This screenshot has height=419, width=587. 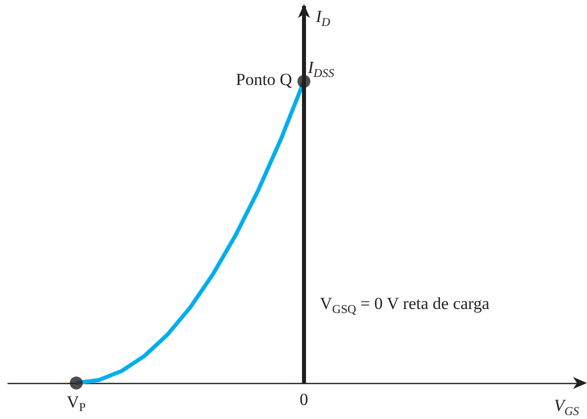 What do you see at coordinates (304, 399) in the screenshot?
I see `x-tick-label: 0` at bounding box center [304, 399].